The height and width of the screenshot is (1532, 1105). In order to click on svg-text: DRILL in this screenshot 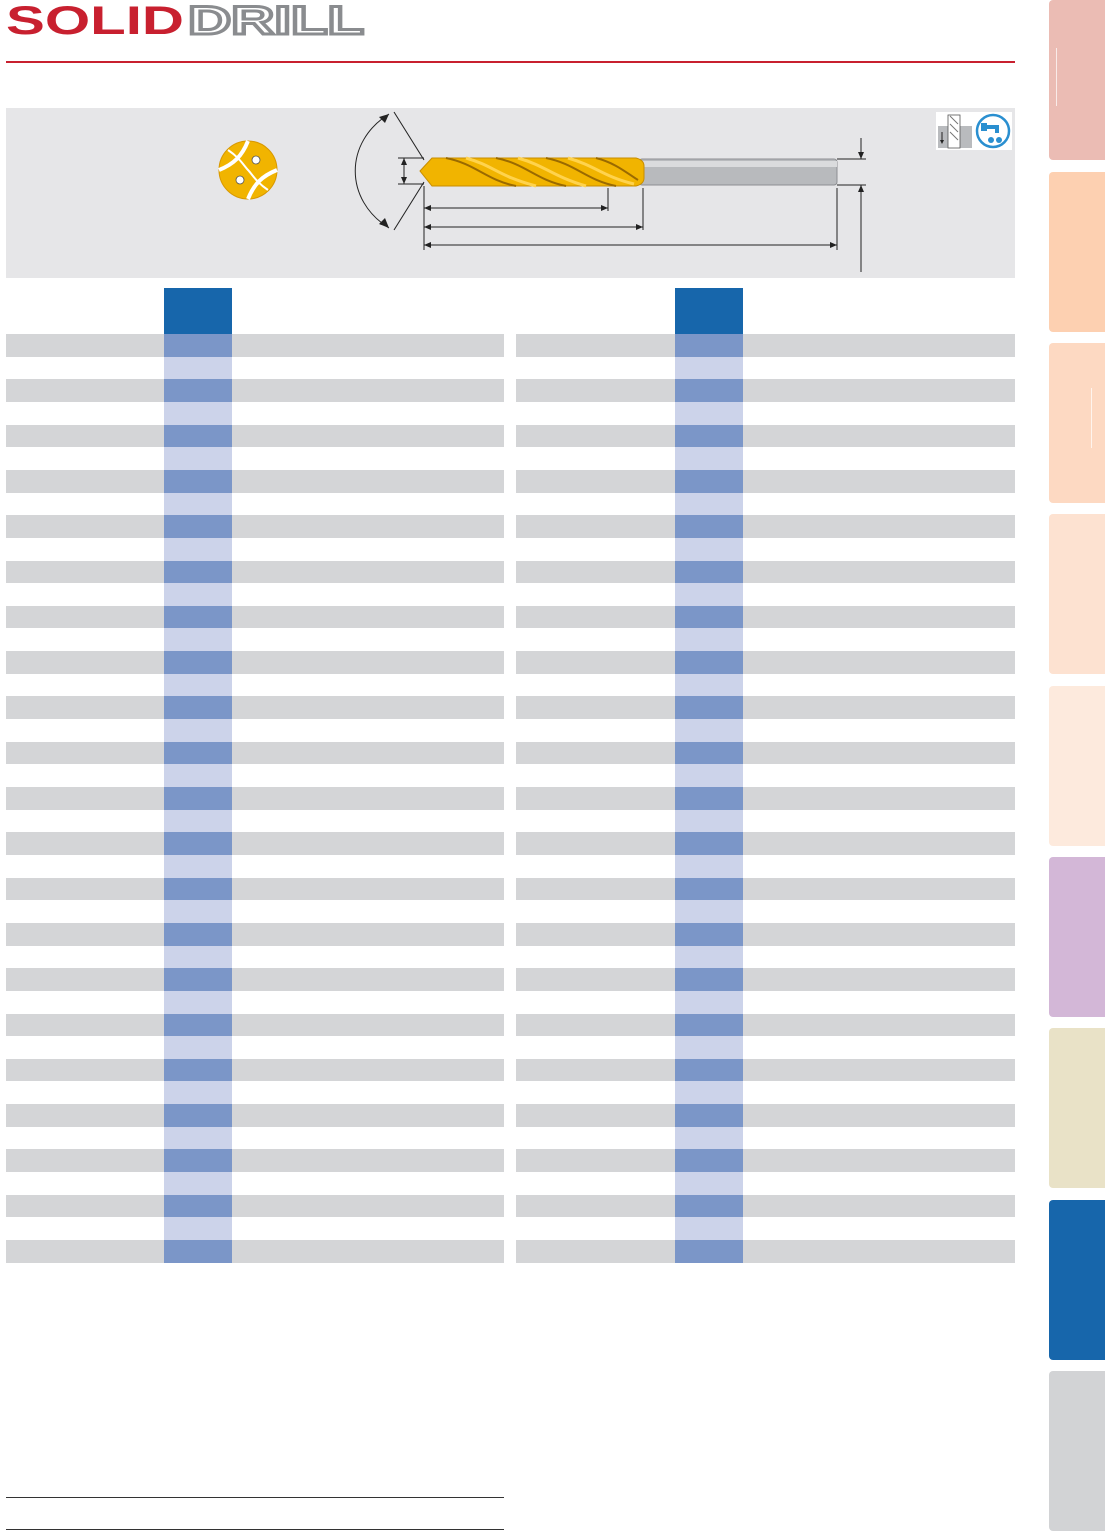, I will do `click(276, 20)`.